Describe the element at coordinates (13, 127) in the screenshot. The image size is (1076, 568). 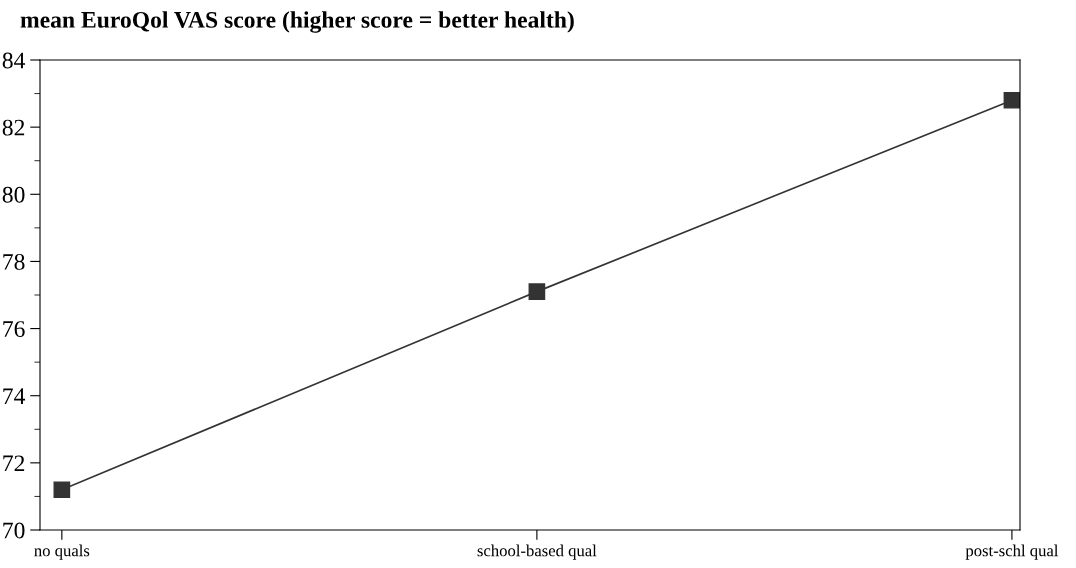
I see `y-tick-label: 82` at that location.